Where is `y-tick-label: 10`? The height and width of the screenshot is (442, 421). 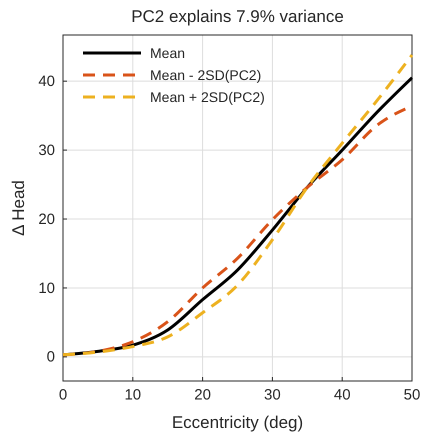
y-tick-label: 10 is located at coordinates (46, 288).